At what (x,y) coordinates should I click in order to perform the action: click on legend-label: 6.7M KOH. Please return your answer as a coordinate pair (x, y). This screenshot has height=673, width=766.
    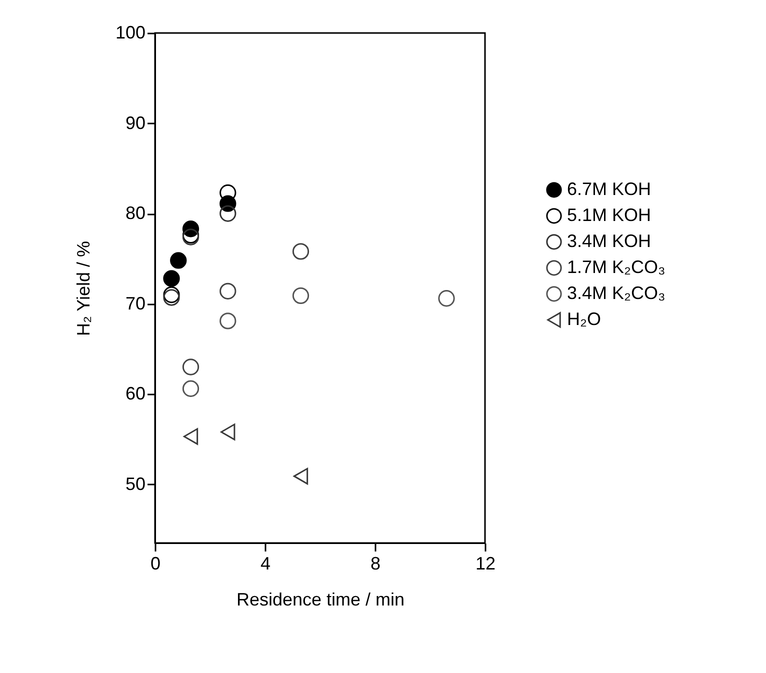
    Looking at the image, I should click on (609, 188).